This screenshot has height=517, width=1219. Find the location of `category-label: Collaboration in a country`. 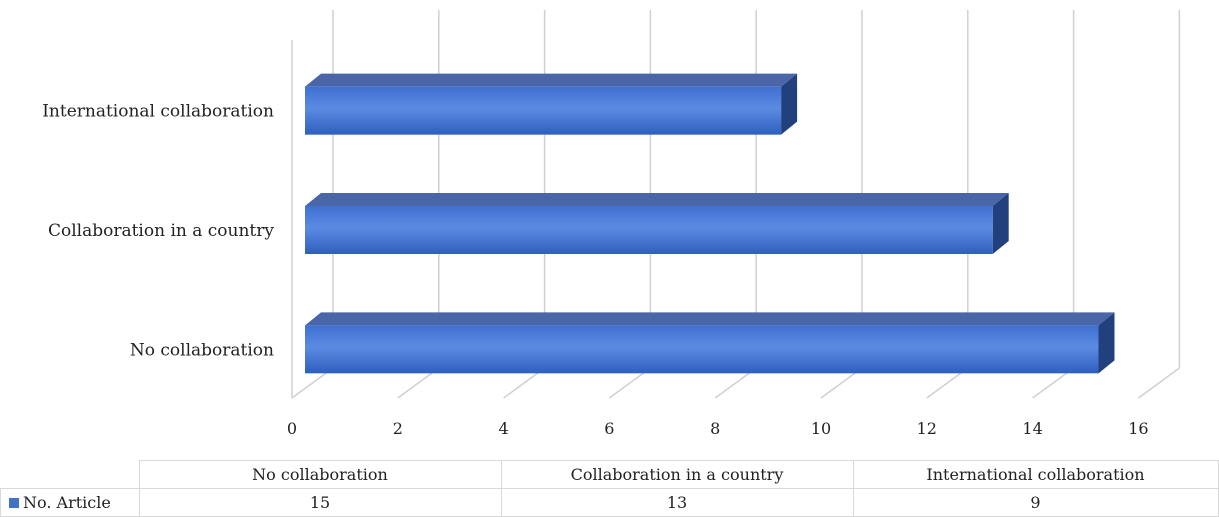

category-label: Collaboration in a country is located at coordinates (161, 231).